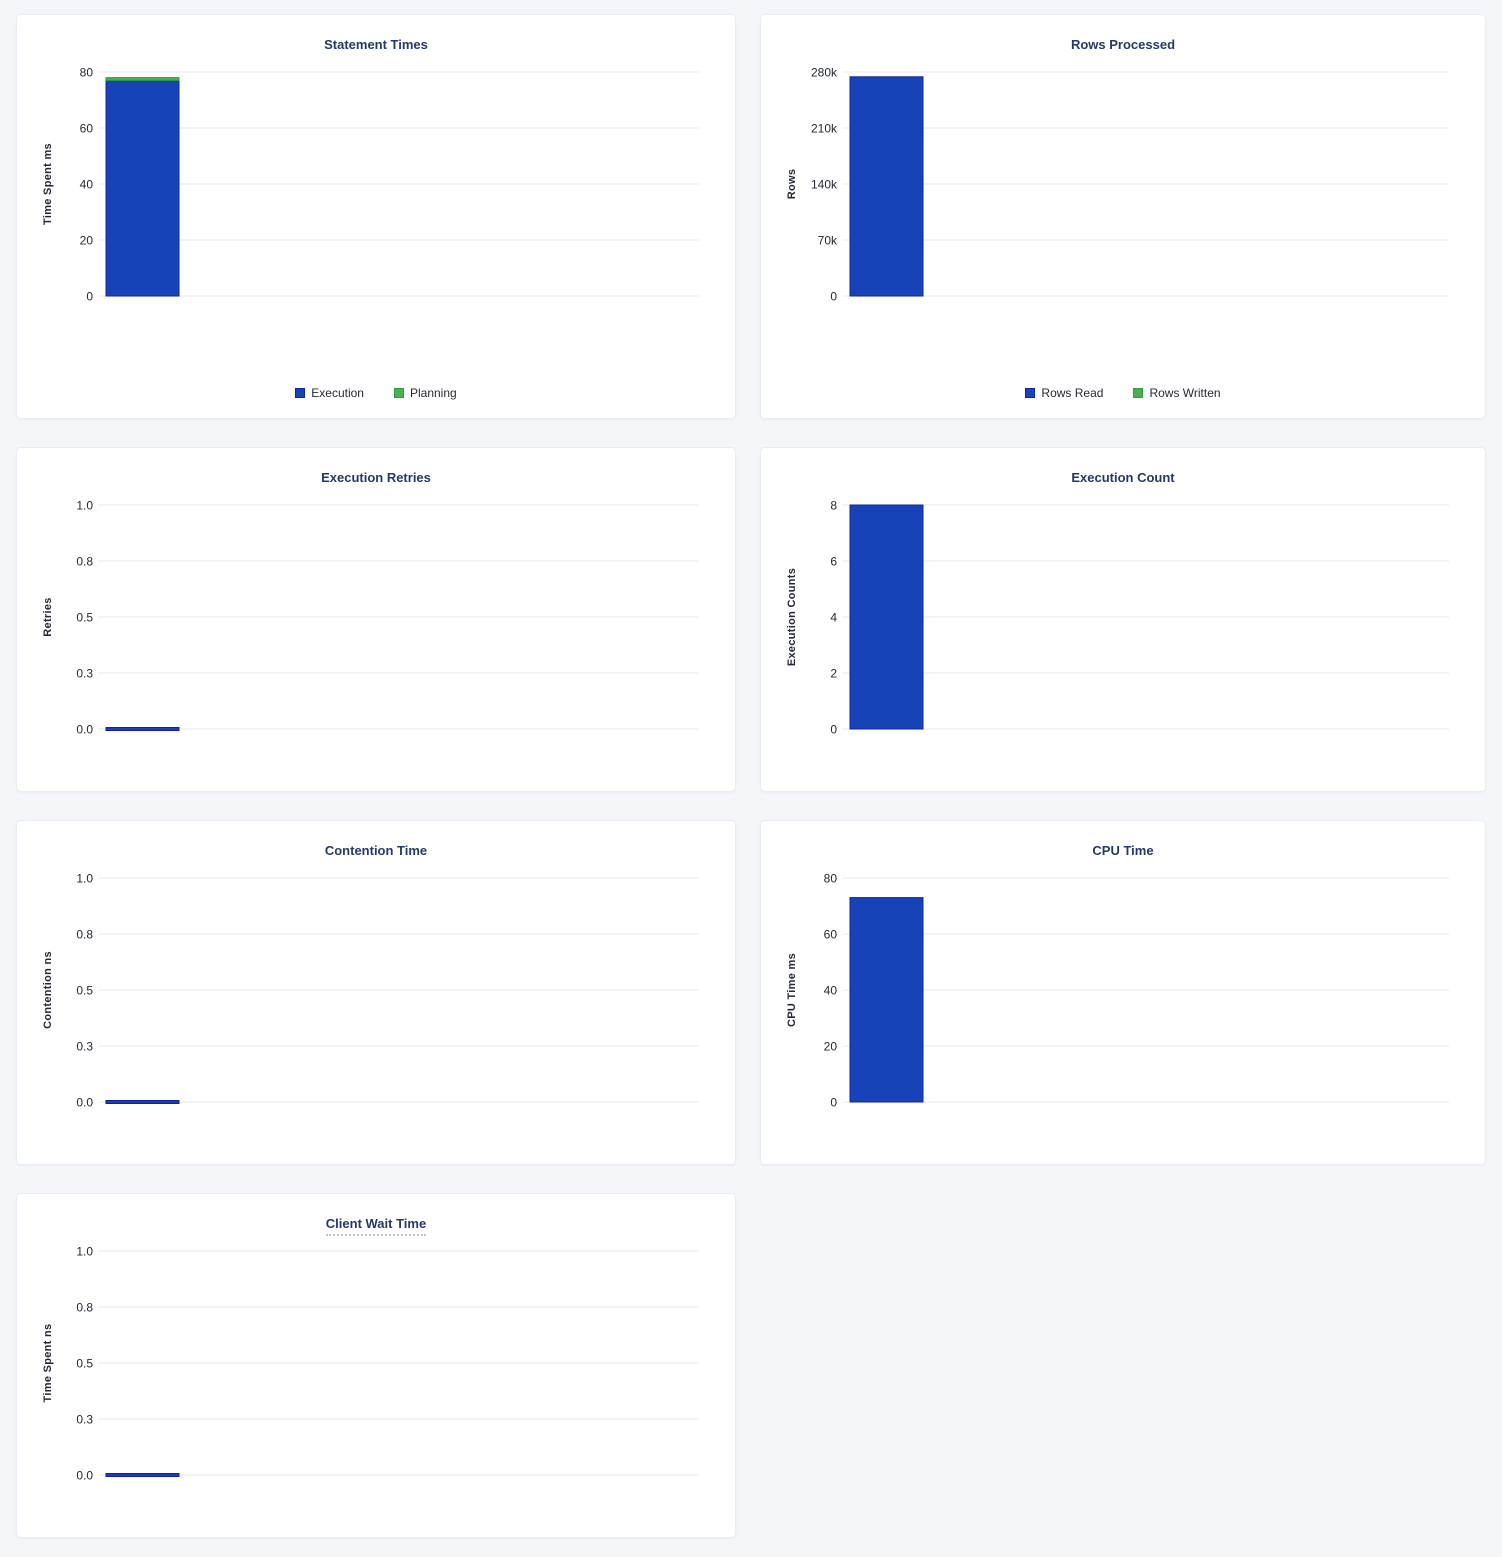 The width and height of the screenshot is (1502, 1557). Describe the element at coordinates (833, 618) in the screenshot. I see `svg-text: 4` at that location.